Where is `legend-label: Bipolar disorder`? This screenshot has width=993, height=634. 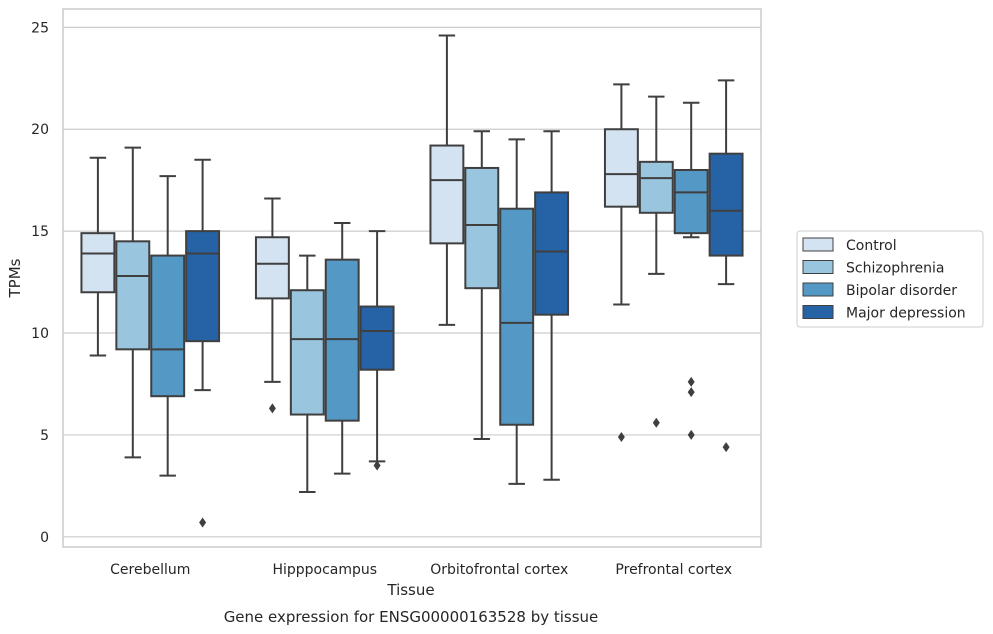
legend-label: Bipolar disorder is located at coordinates (901, 291).